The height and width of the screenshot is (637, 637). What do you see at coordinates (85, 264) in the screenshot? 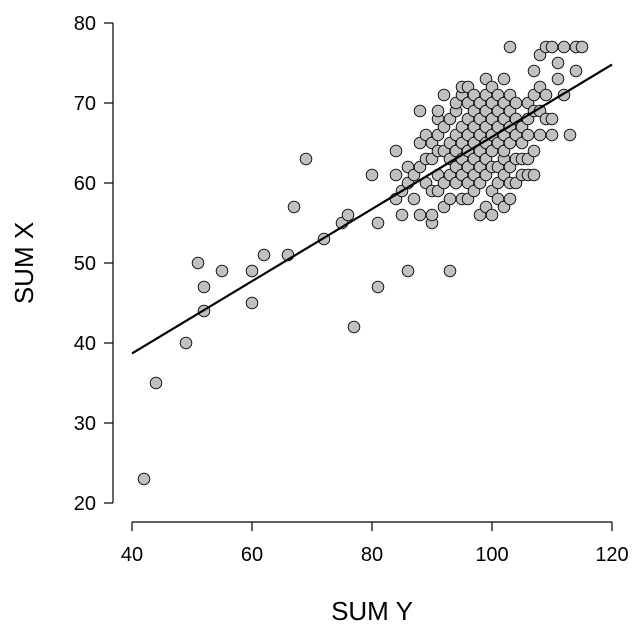
I see `y-tick-label: 50` at bounding box center [85, 264].